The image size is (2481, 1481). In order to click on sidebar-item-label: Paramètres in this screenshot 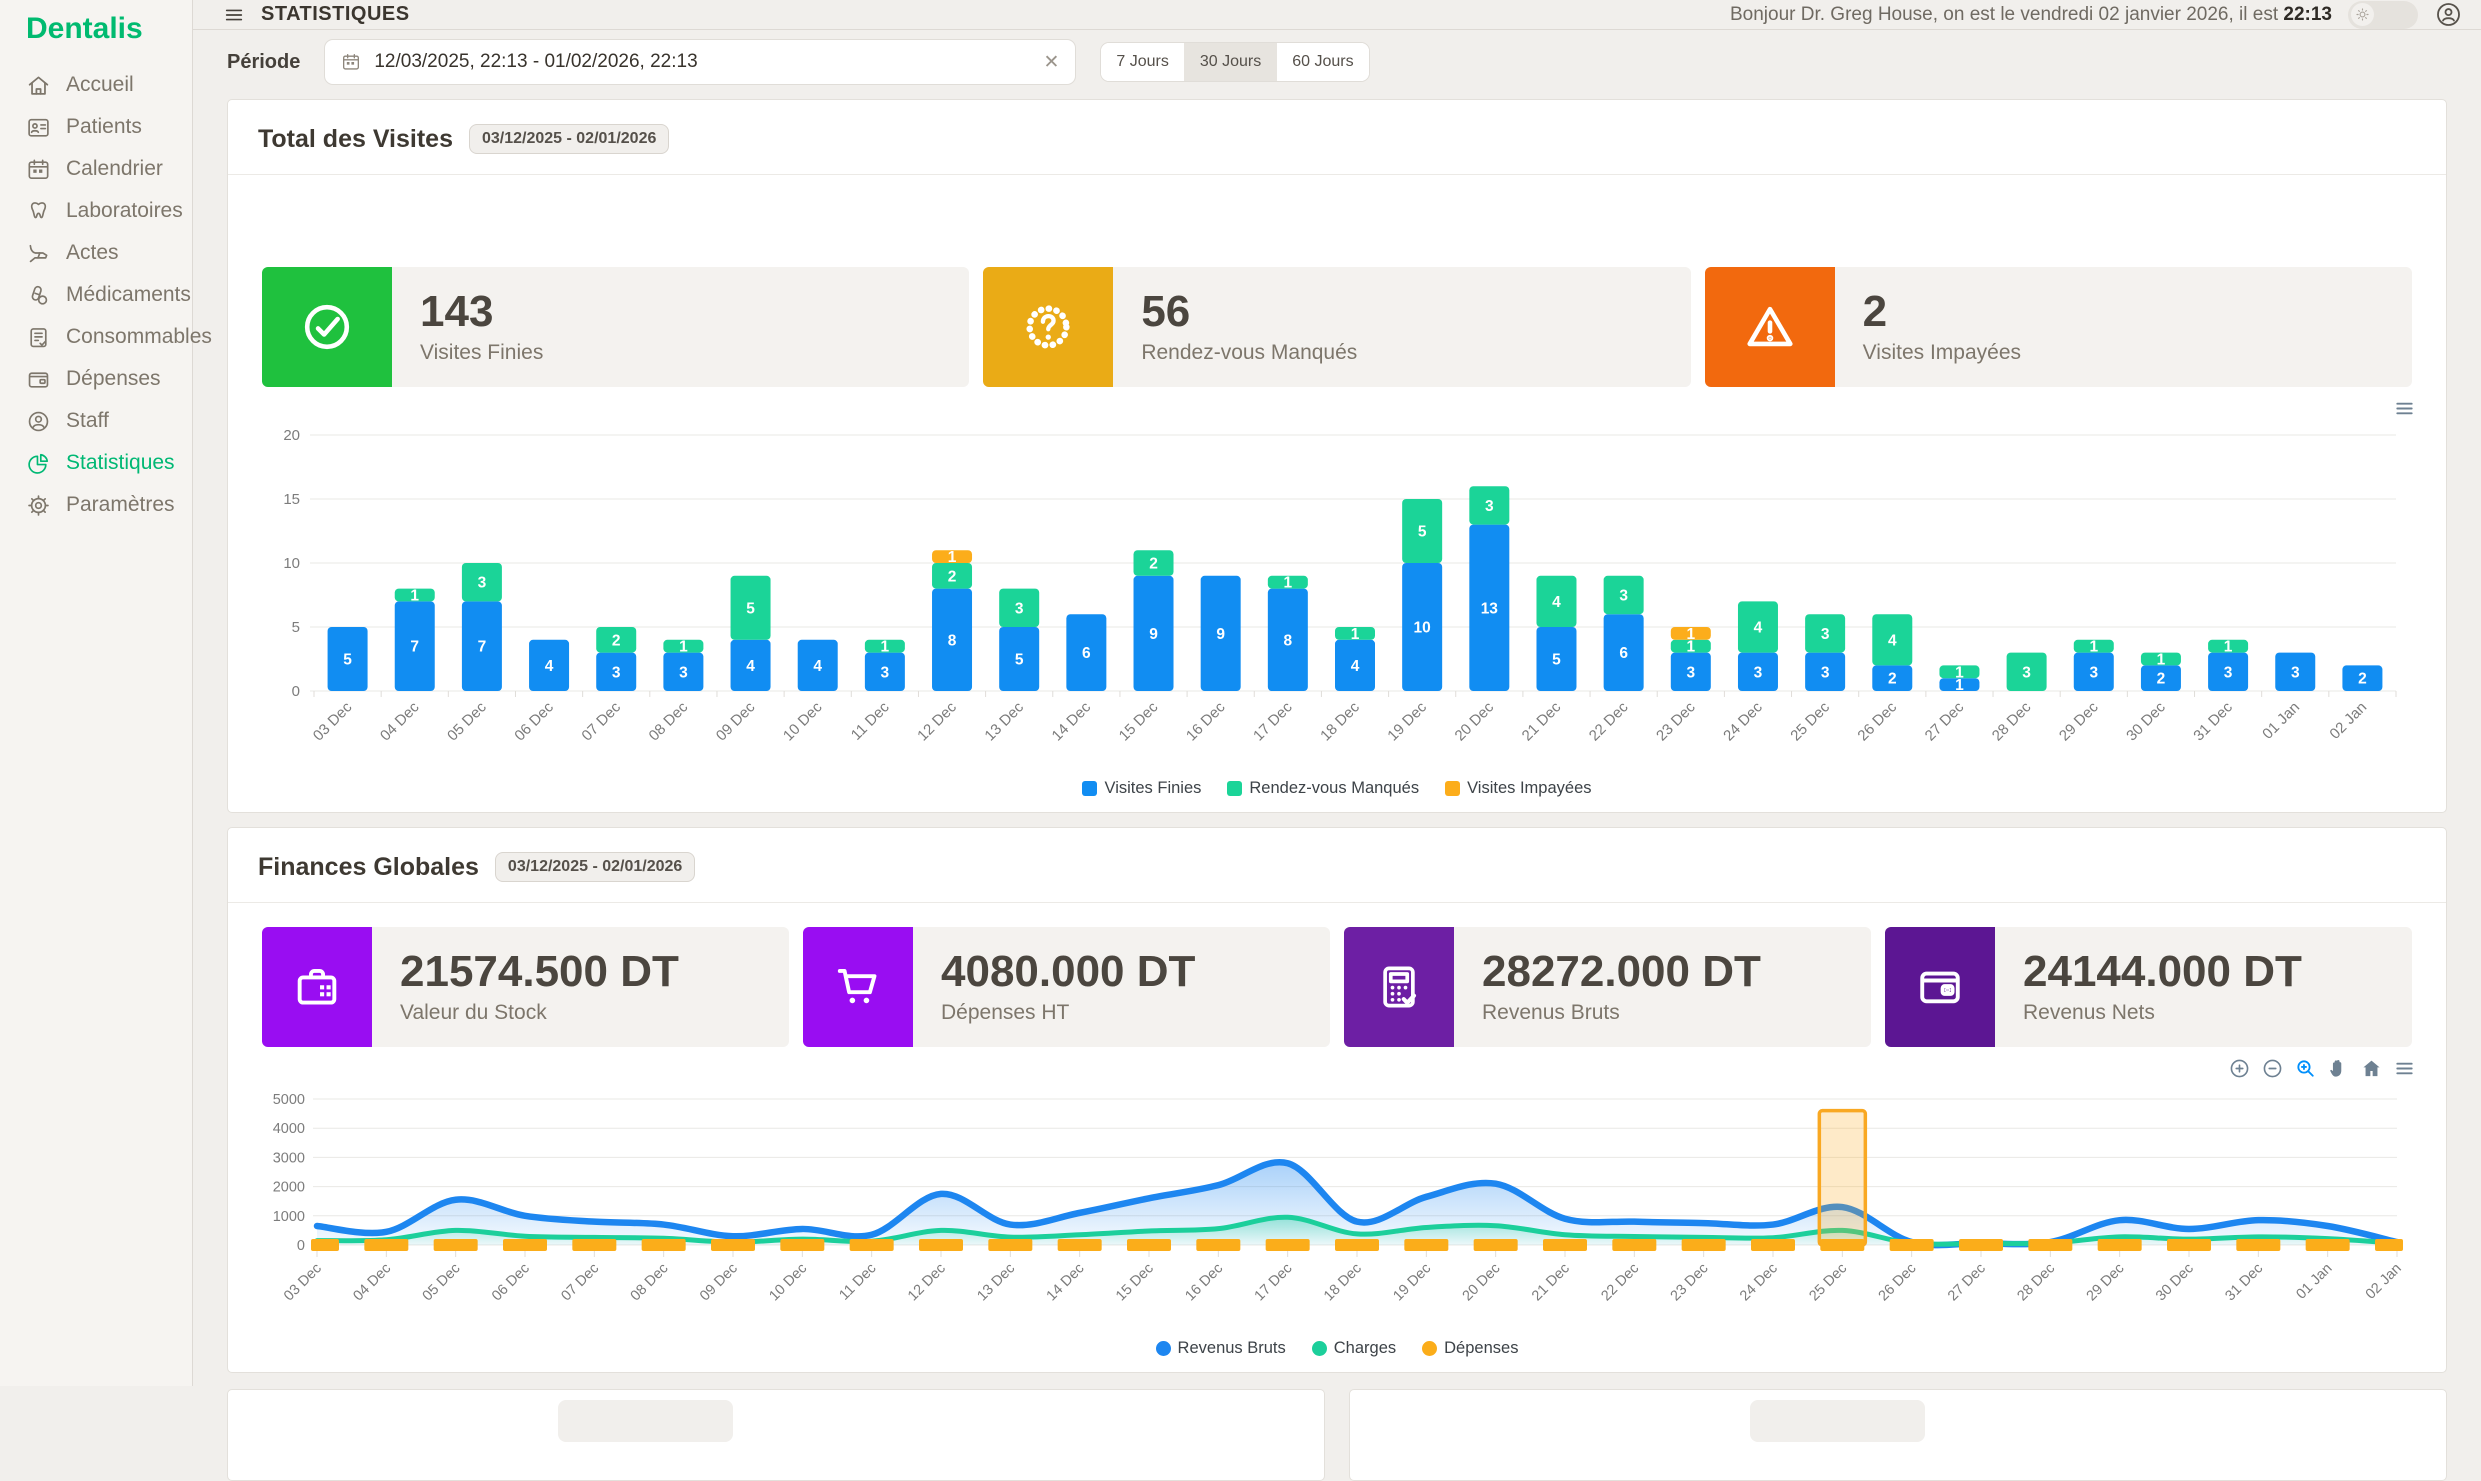, I will do `click(120, 504)`.